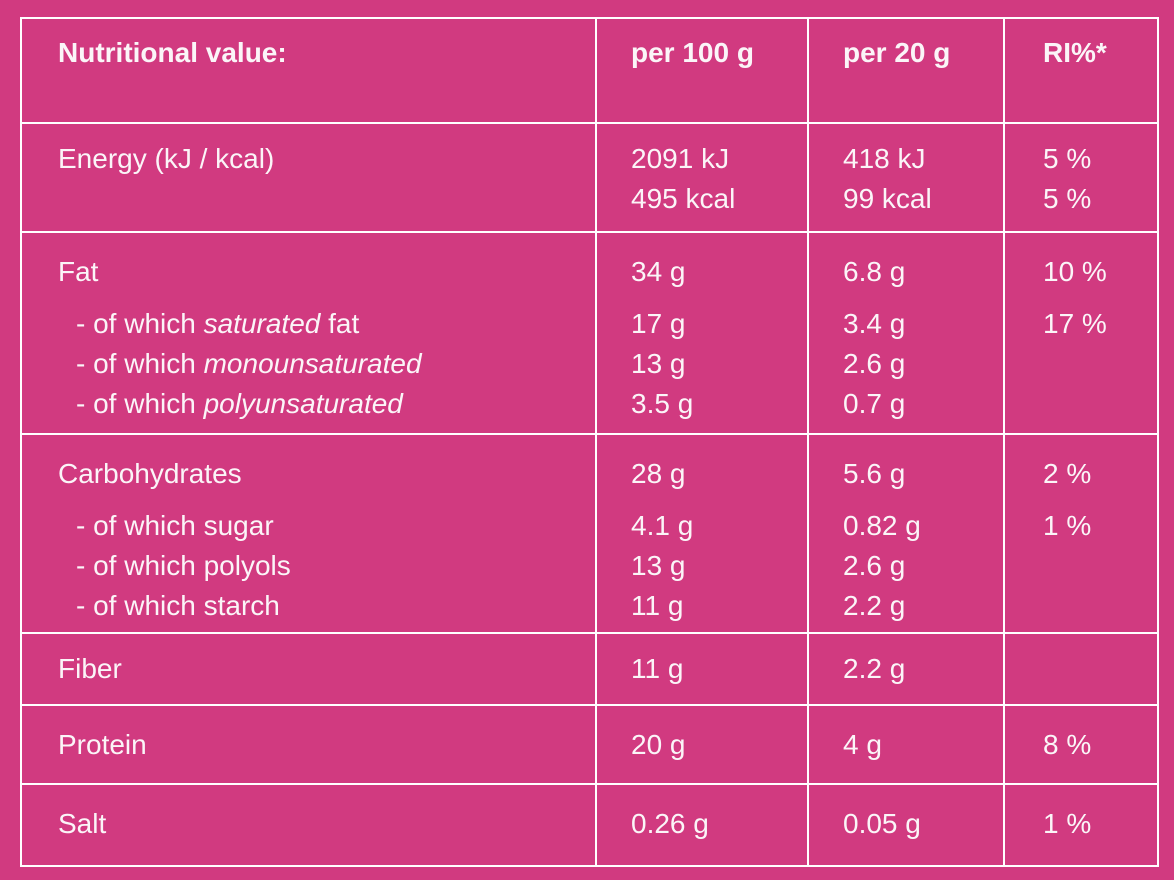 This screenshot has height=880, width=1174. What do you see at coordinates (312, 363) in the screenshot?
I see `fat-sub-mono-italic: monounsaturated` at bounding box center [312, 363].